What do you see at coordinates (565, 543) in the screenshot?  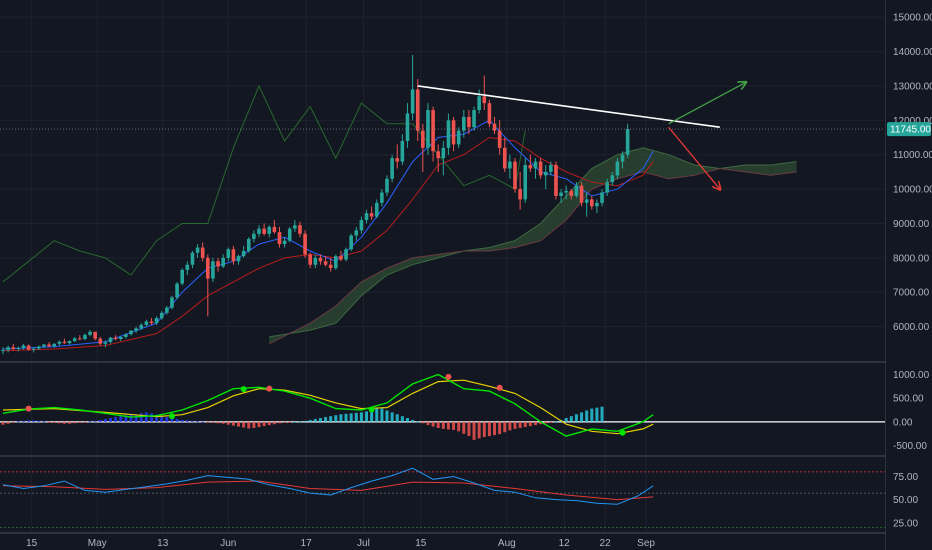 I see `time-tick-label: 12` at bounding box center [565, 543].